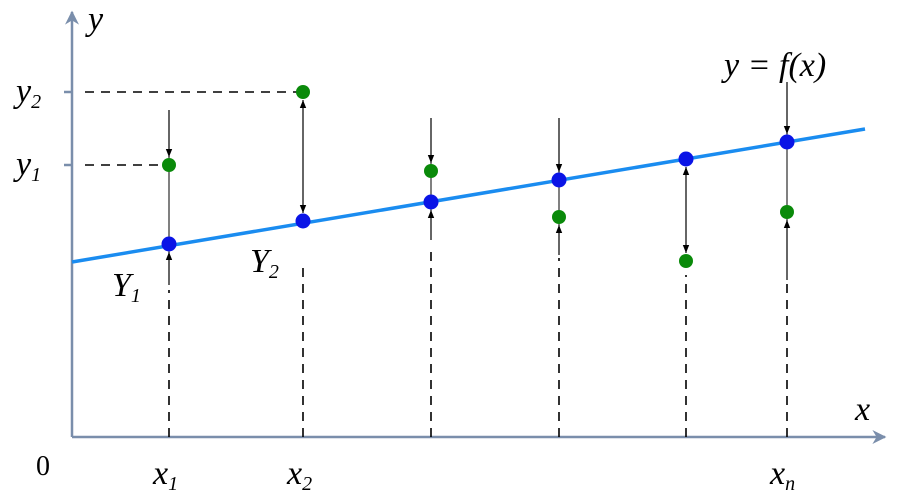 This screenshot has width=900, height=500. What do you see at coordinates (790, 484) in the screenshot?
I see `label-part: n` at bounding box center [790, 484].